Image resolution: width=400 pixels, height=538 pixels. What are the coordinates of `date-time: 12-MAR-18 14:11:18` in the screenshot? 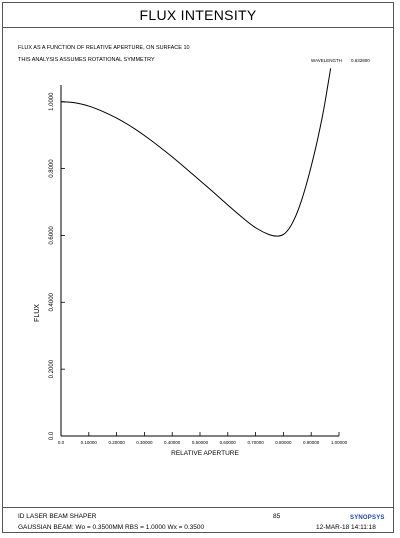 It's located at (346, 527).